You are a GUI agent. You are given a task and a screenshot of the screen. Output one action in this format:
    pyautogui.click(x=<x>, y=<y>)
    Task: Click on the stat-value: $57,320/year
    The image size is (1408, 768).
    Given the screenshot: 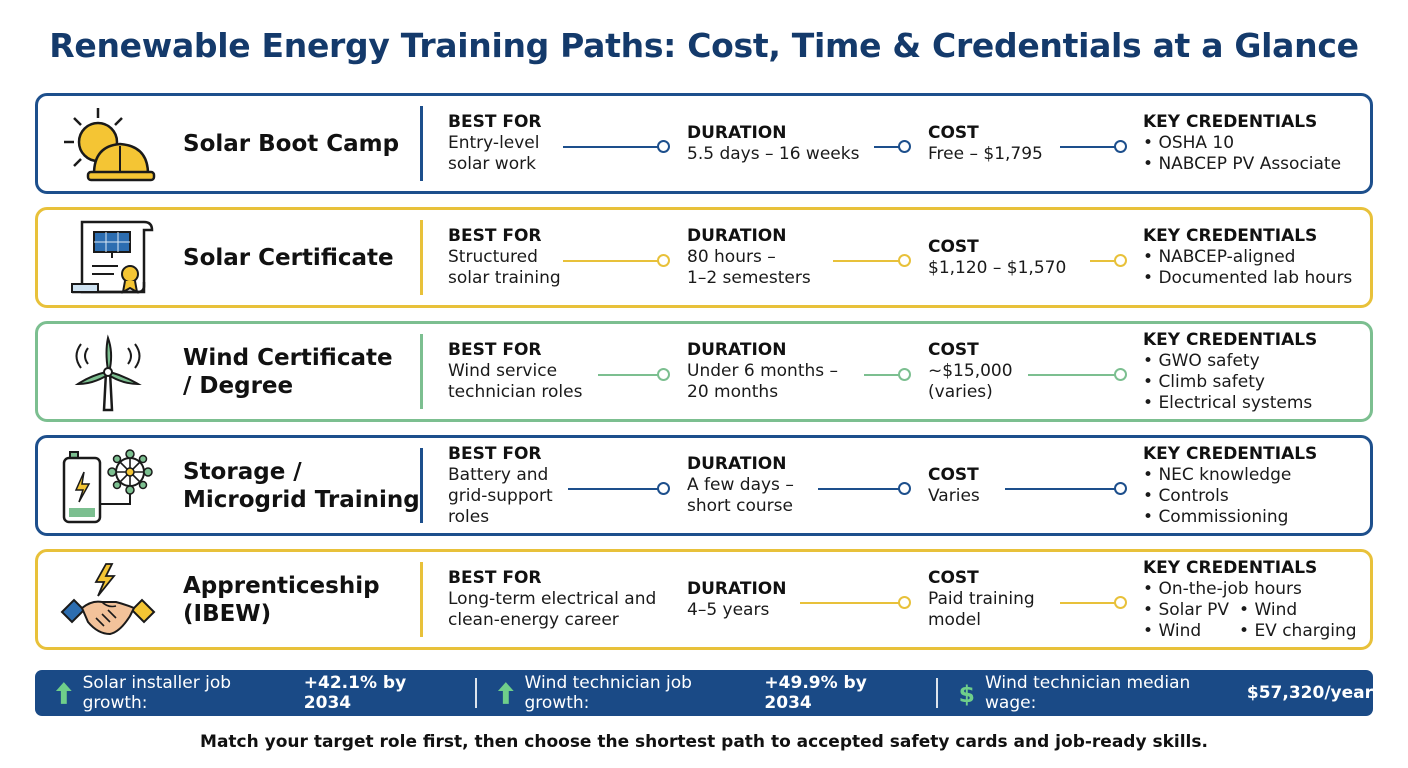 What is the action you would take?
    pyautogui.click(x=1309, y=693)
    